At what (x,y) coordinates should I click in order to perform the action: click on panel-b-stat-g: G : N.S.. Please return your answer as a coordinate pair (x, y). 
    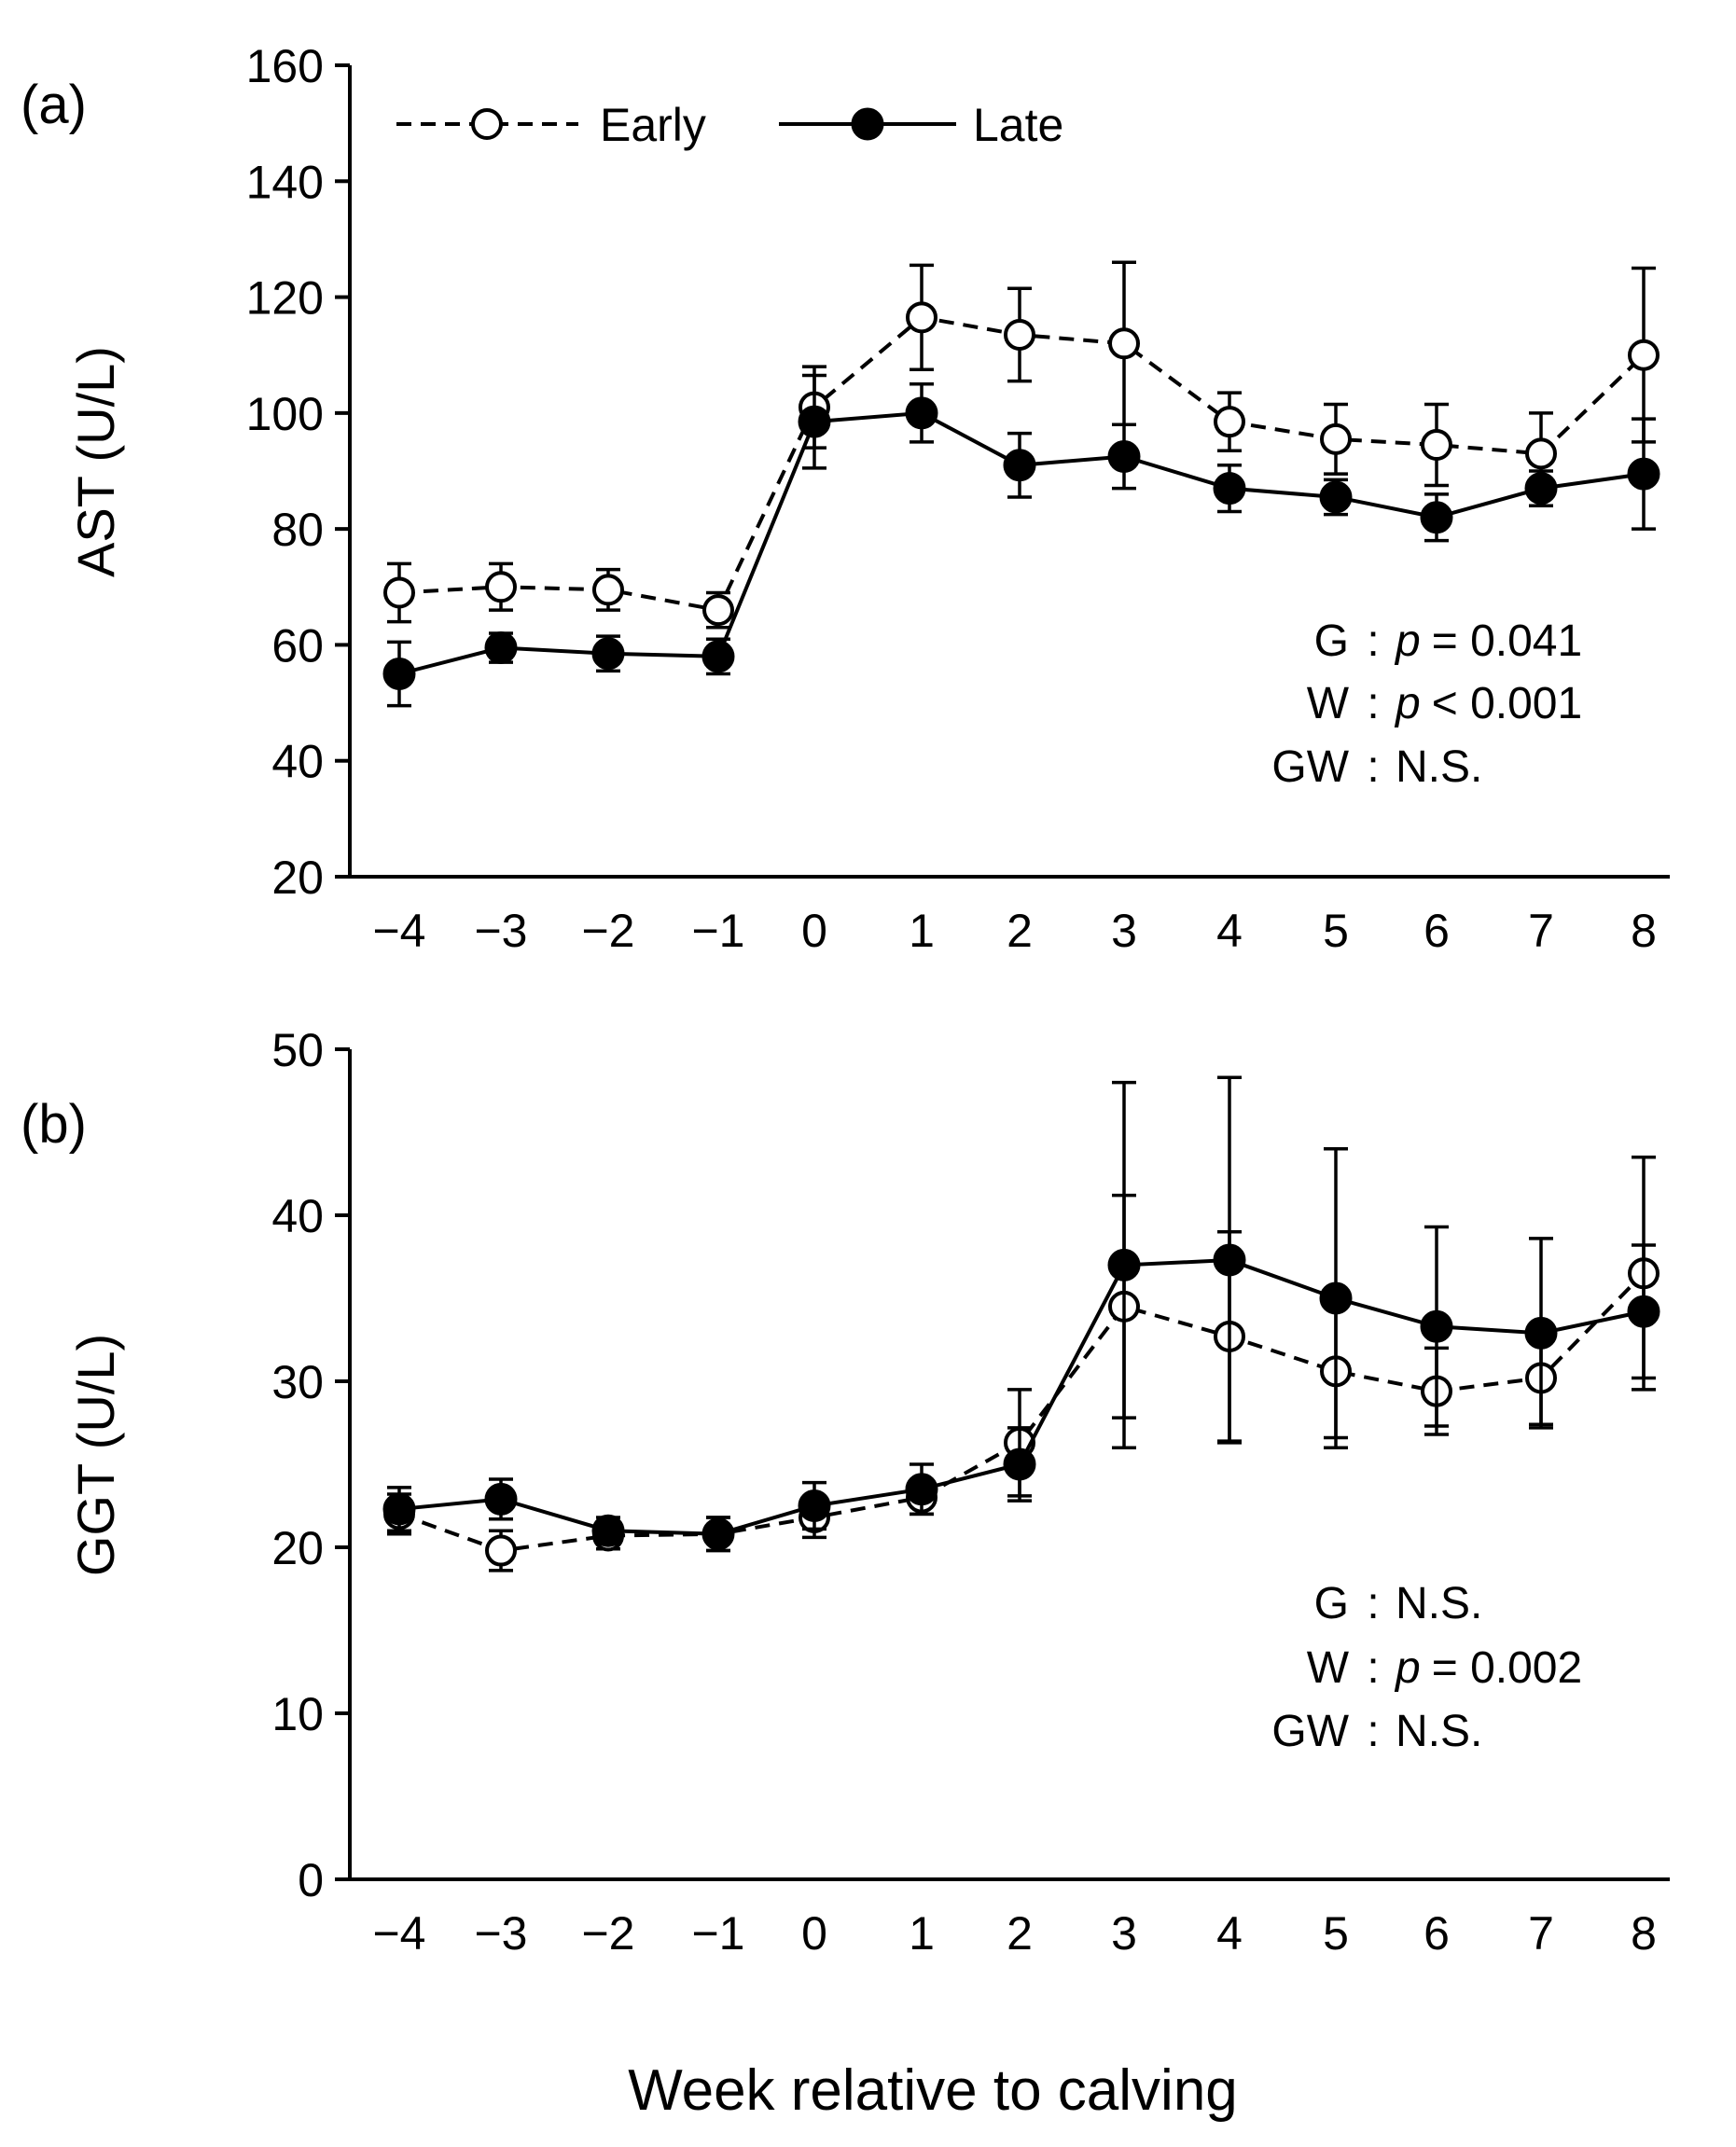
    Looking at the image, I should click on (1398, 1603).